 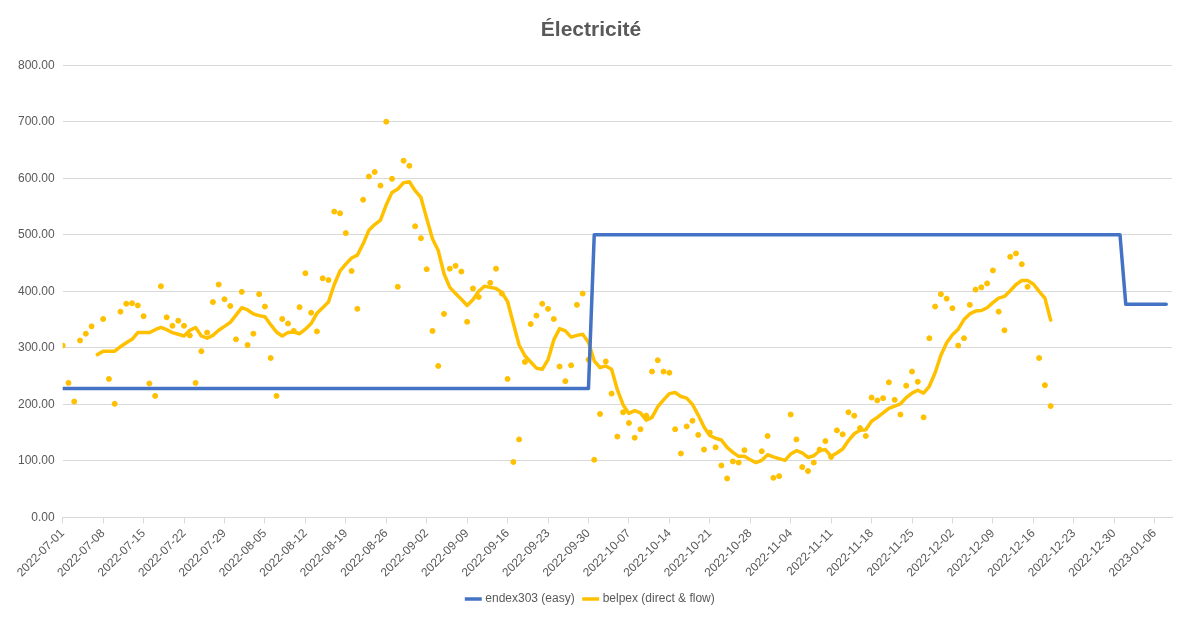 What do you see at coordinates (37, 347) in the screenshot?
I see `y-tick-label: 300.00` at bounding box center [37, 347].